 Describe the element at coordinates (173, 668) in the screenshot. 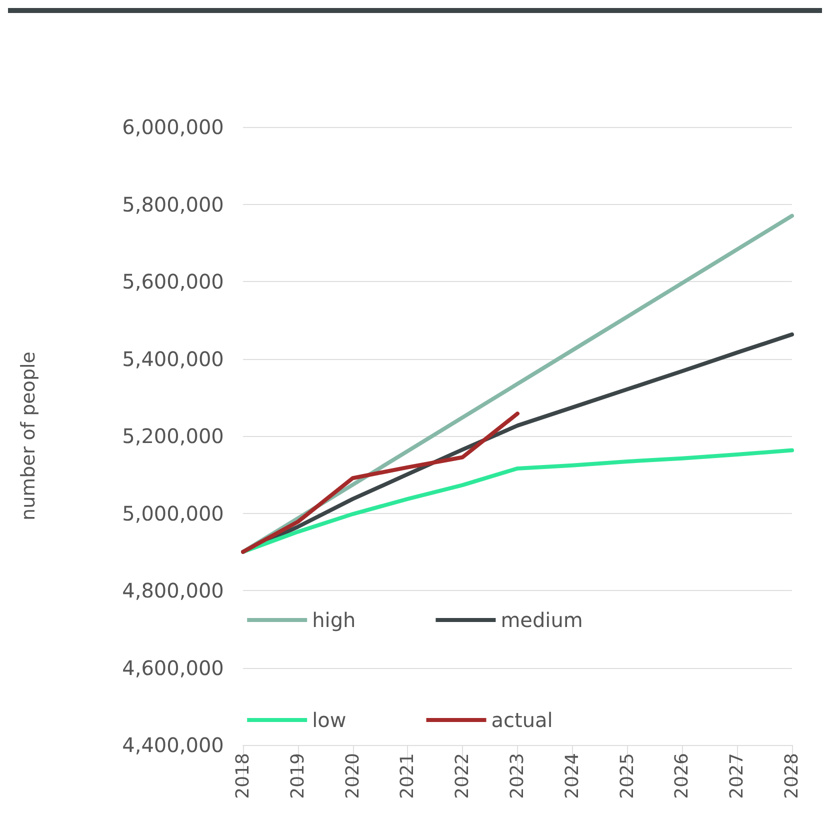

I see `y-tick-label: 4,600,000` at that location.